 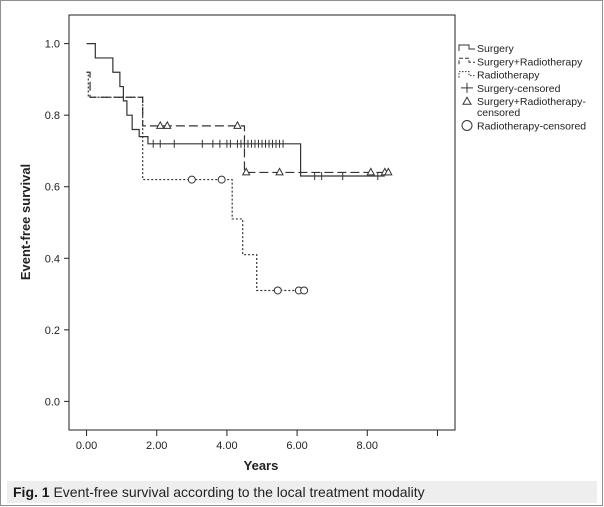 I want to click on x-tick-label: 6.00, so click(x=296, y=446).